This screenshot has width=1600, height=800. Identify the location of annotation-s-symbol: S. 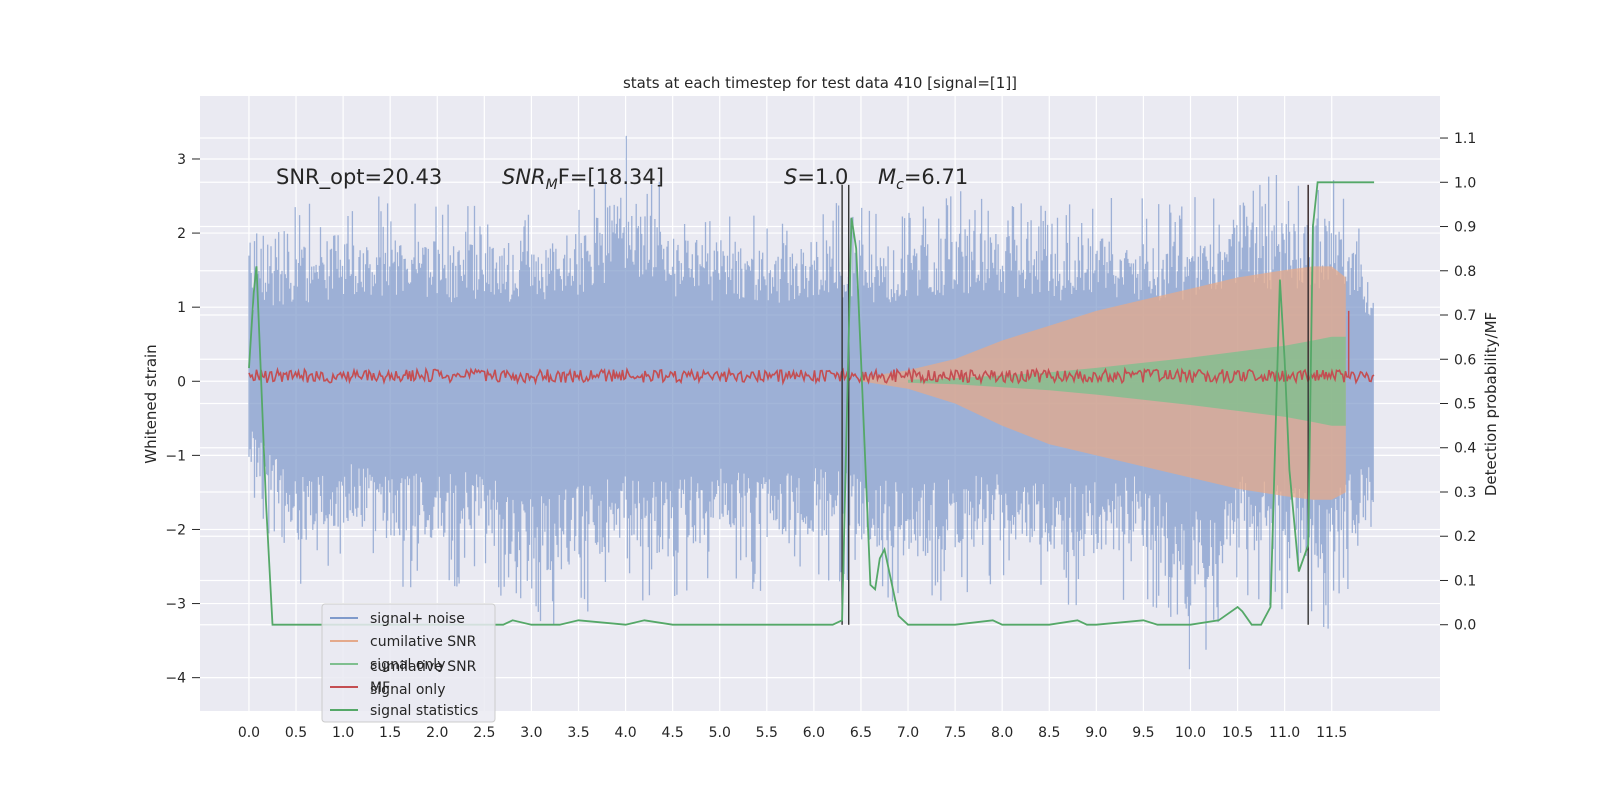
(790, 177).